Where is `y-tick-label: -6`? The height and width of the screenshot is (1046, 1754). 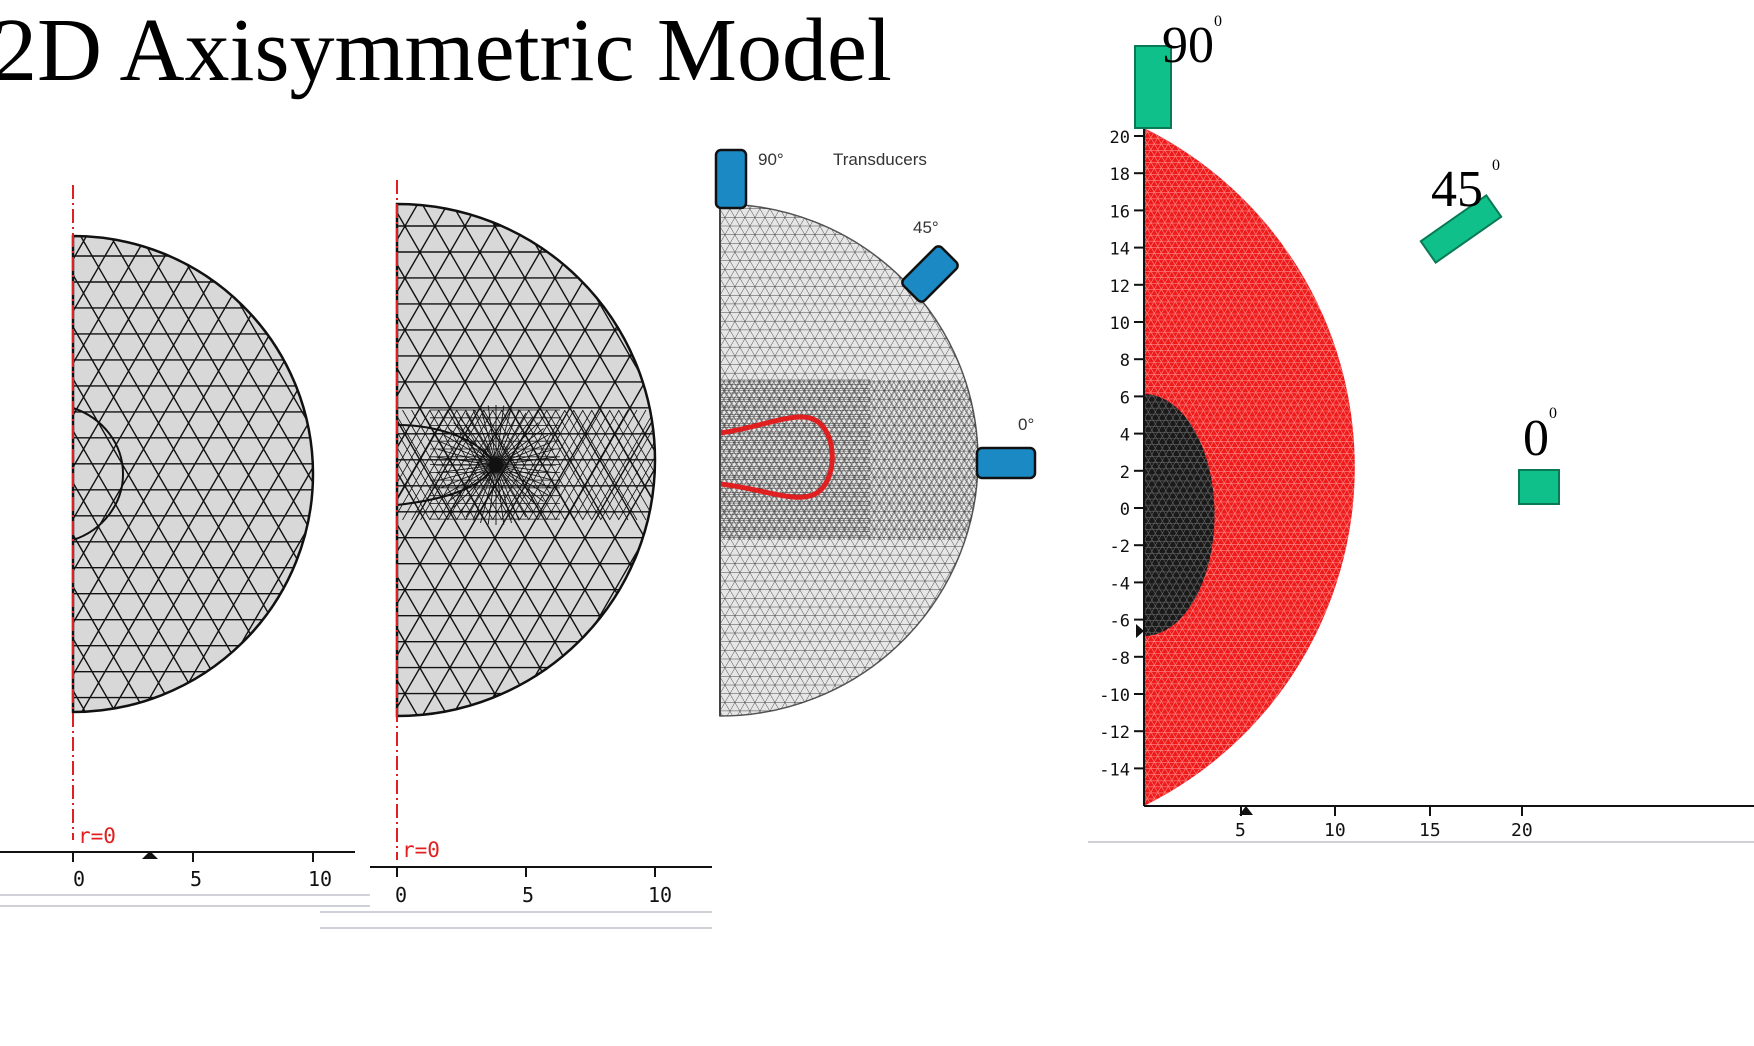
y-tick-label: -6 is located at coordinates (1120, 622).